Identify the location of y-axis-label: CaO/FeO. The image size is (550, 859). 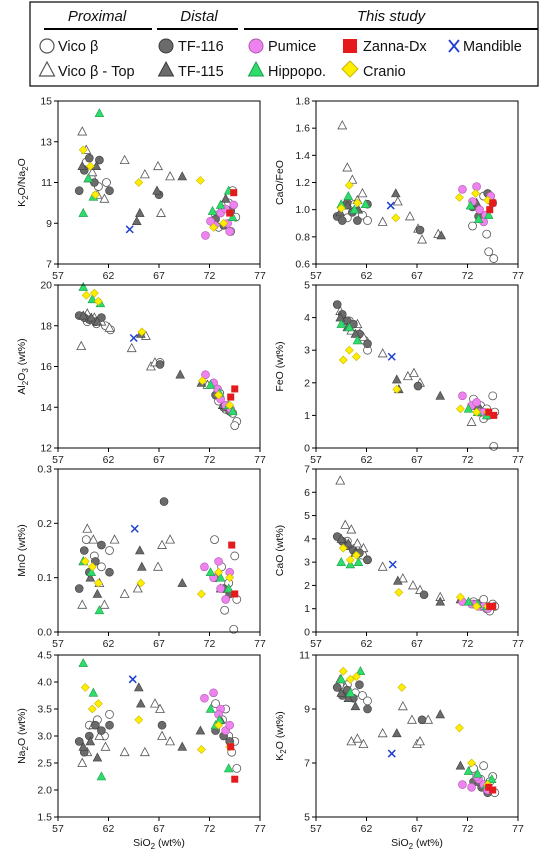
(280, 182).